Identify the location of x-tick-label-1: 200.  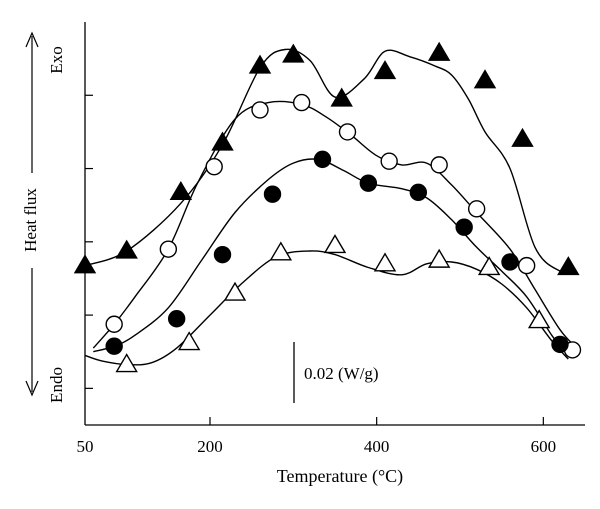
(210, 446).